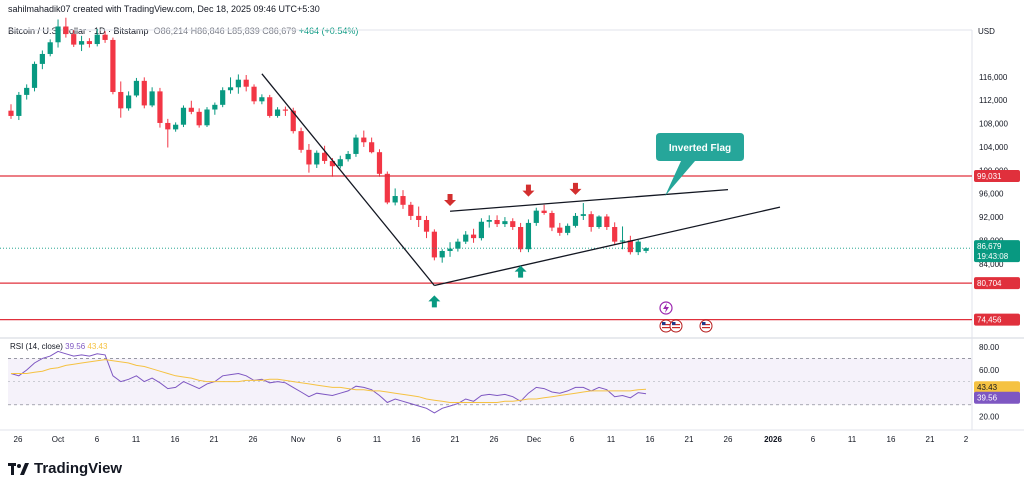 This screenshot has height=490, width=1024. I want to click on price-tick-label: 84,000, so click(991, 264).